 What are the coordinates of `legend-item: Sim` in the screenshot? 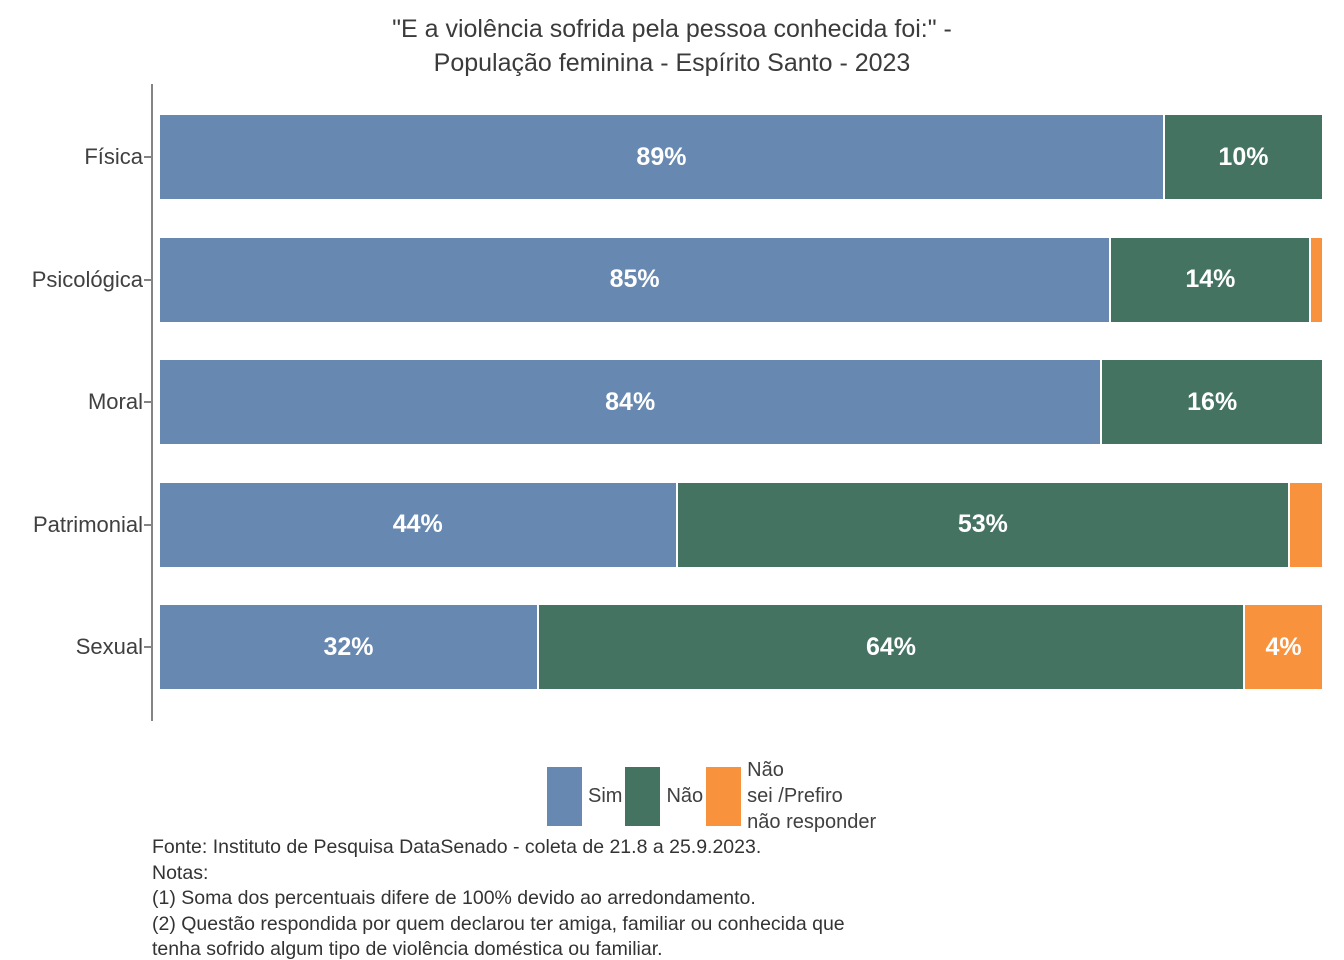 It's located at (585, 796).